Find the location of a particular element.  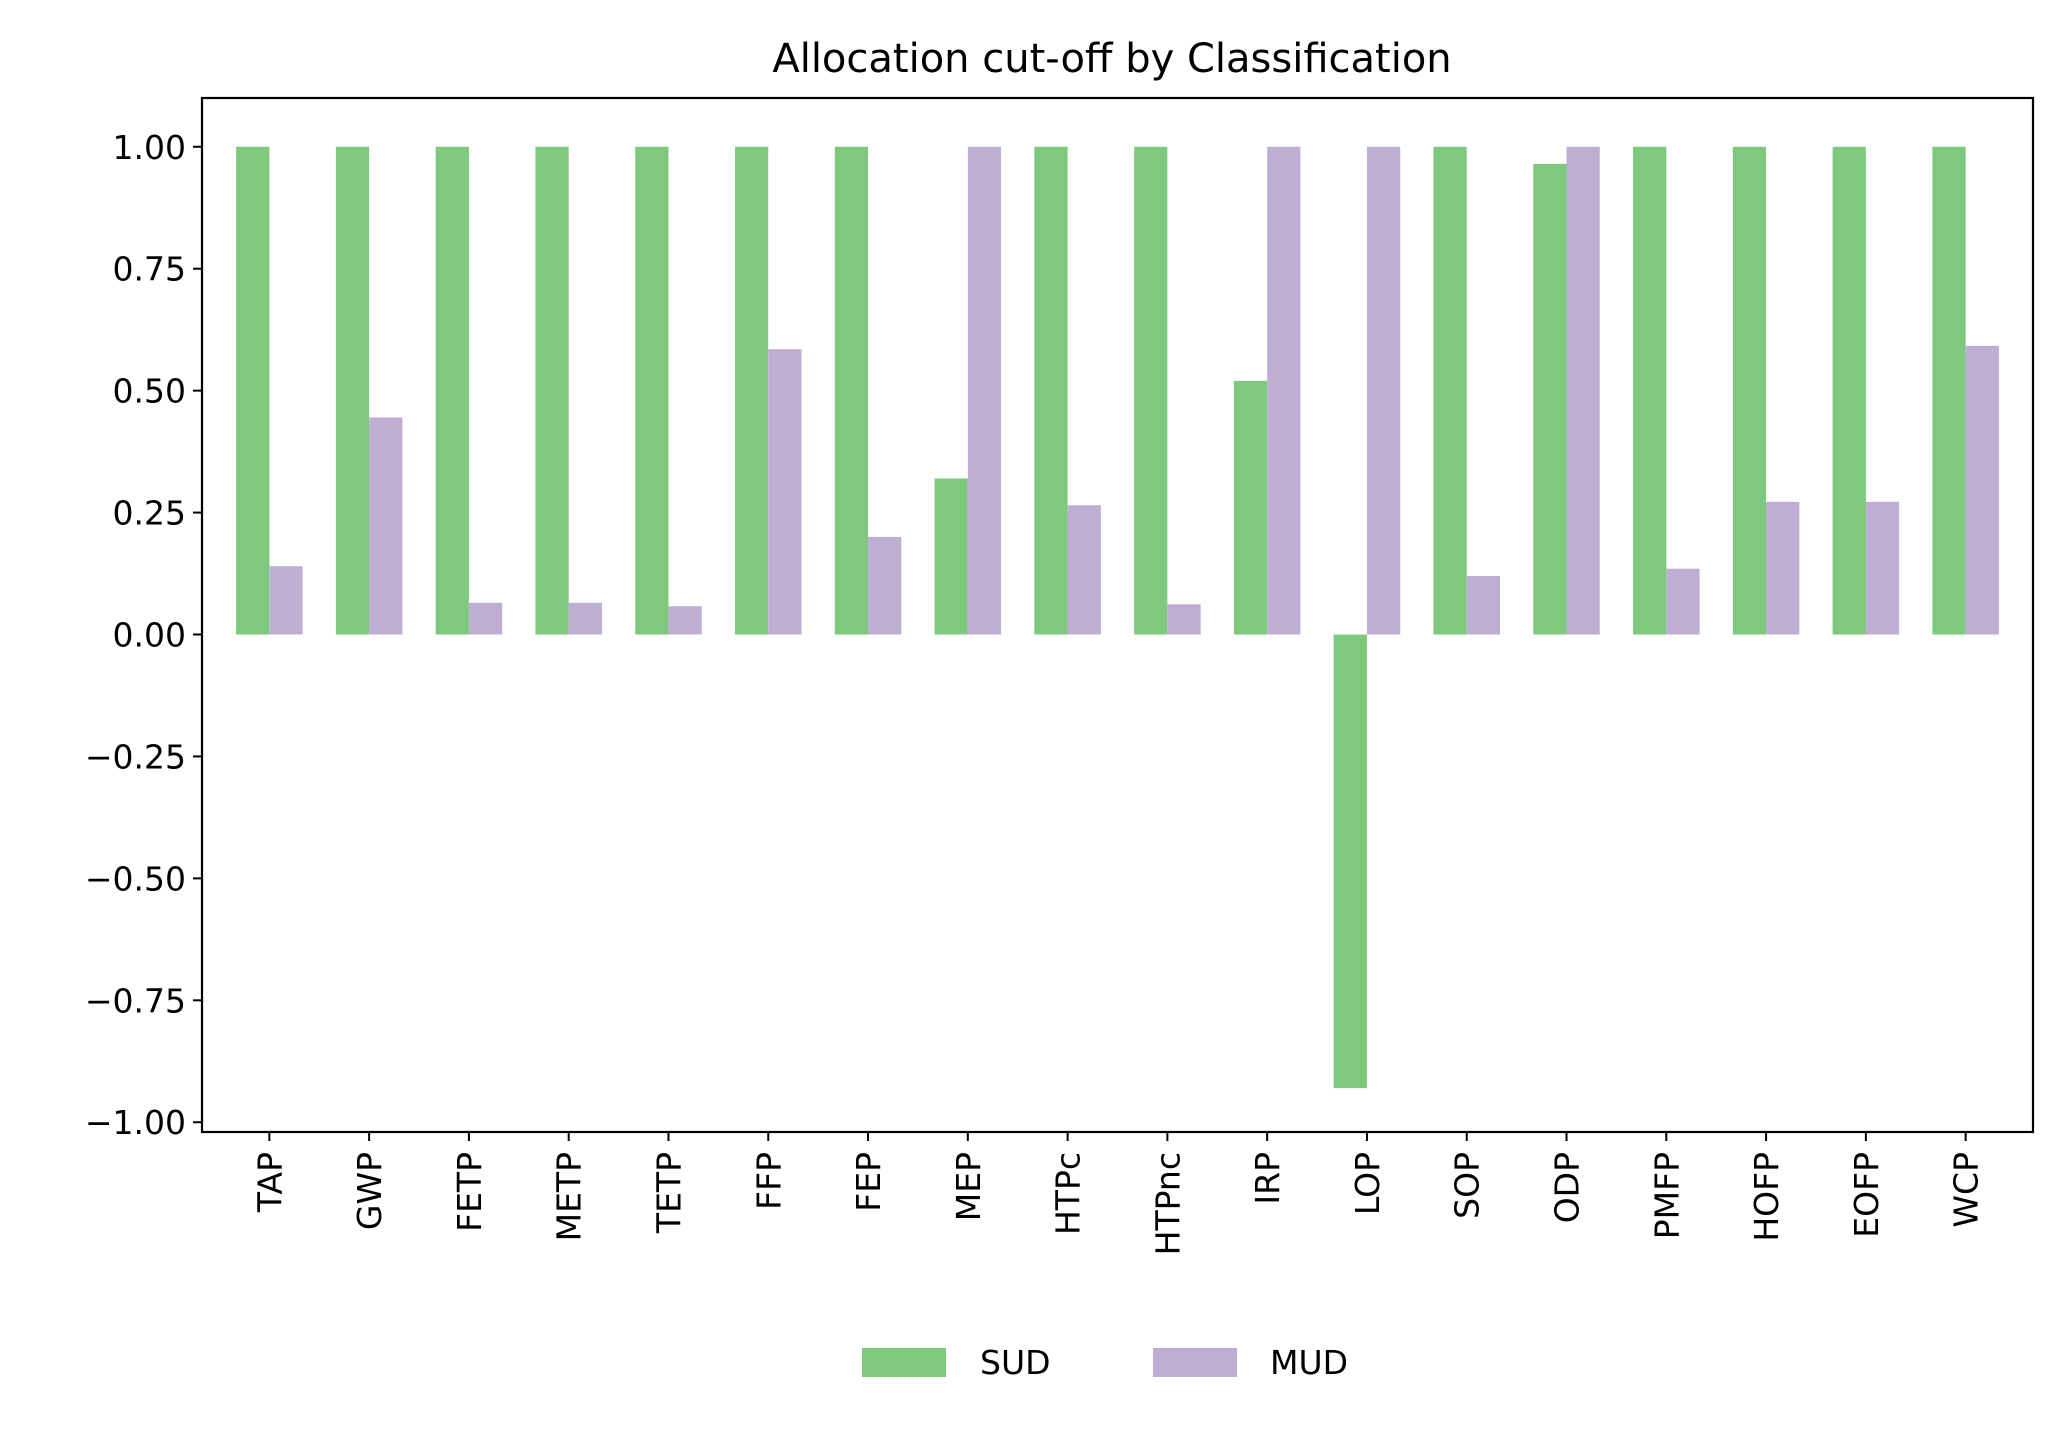

x-tick-label: METP is located at coordinates (569, 1196).